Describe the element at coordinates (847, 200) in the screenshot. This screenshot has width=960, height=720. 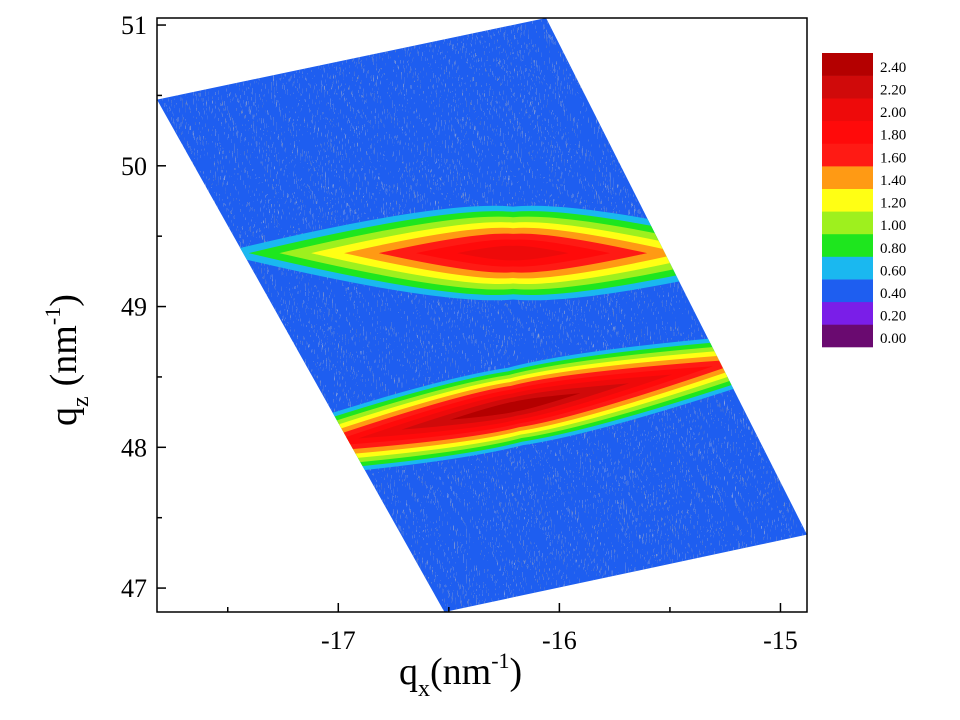
I see `colorbar-swatch-1.20` at that location.